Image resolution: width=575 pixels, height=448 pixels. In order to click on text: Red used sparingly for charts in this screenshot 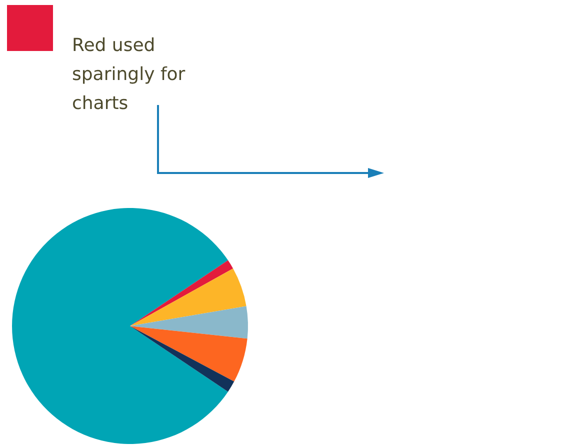, I will do `click(129, 75)`.